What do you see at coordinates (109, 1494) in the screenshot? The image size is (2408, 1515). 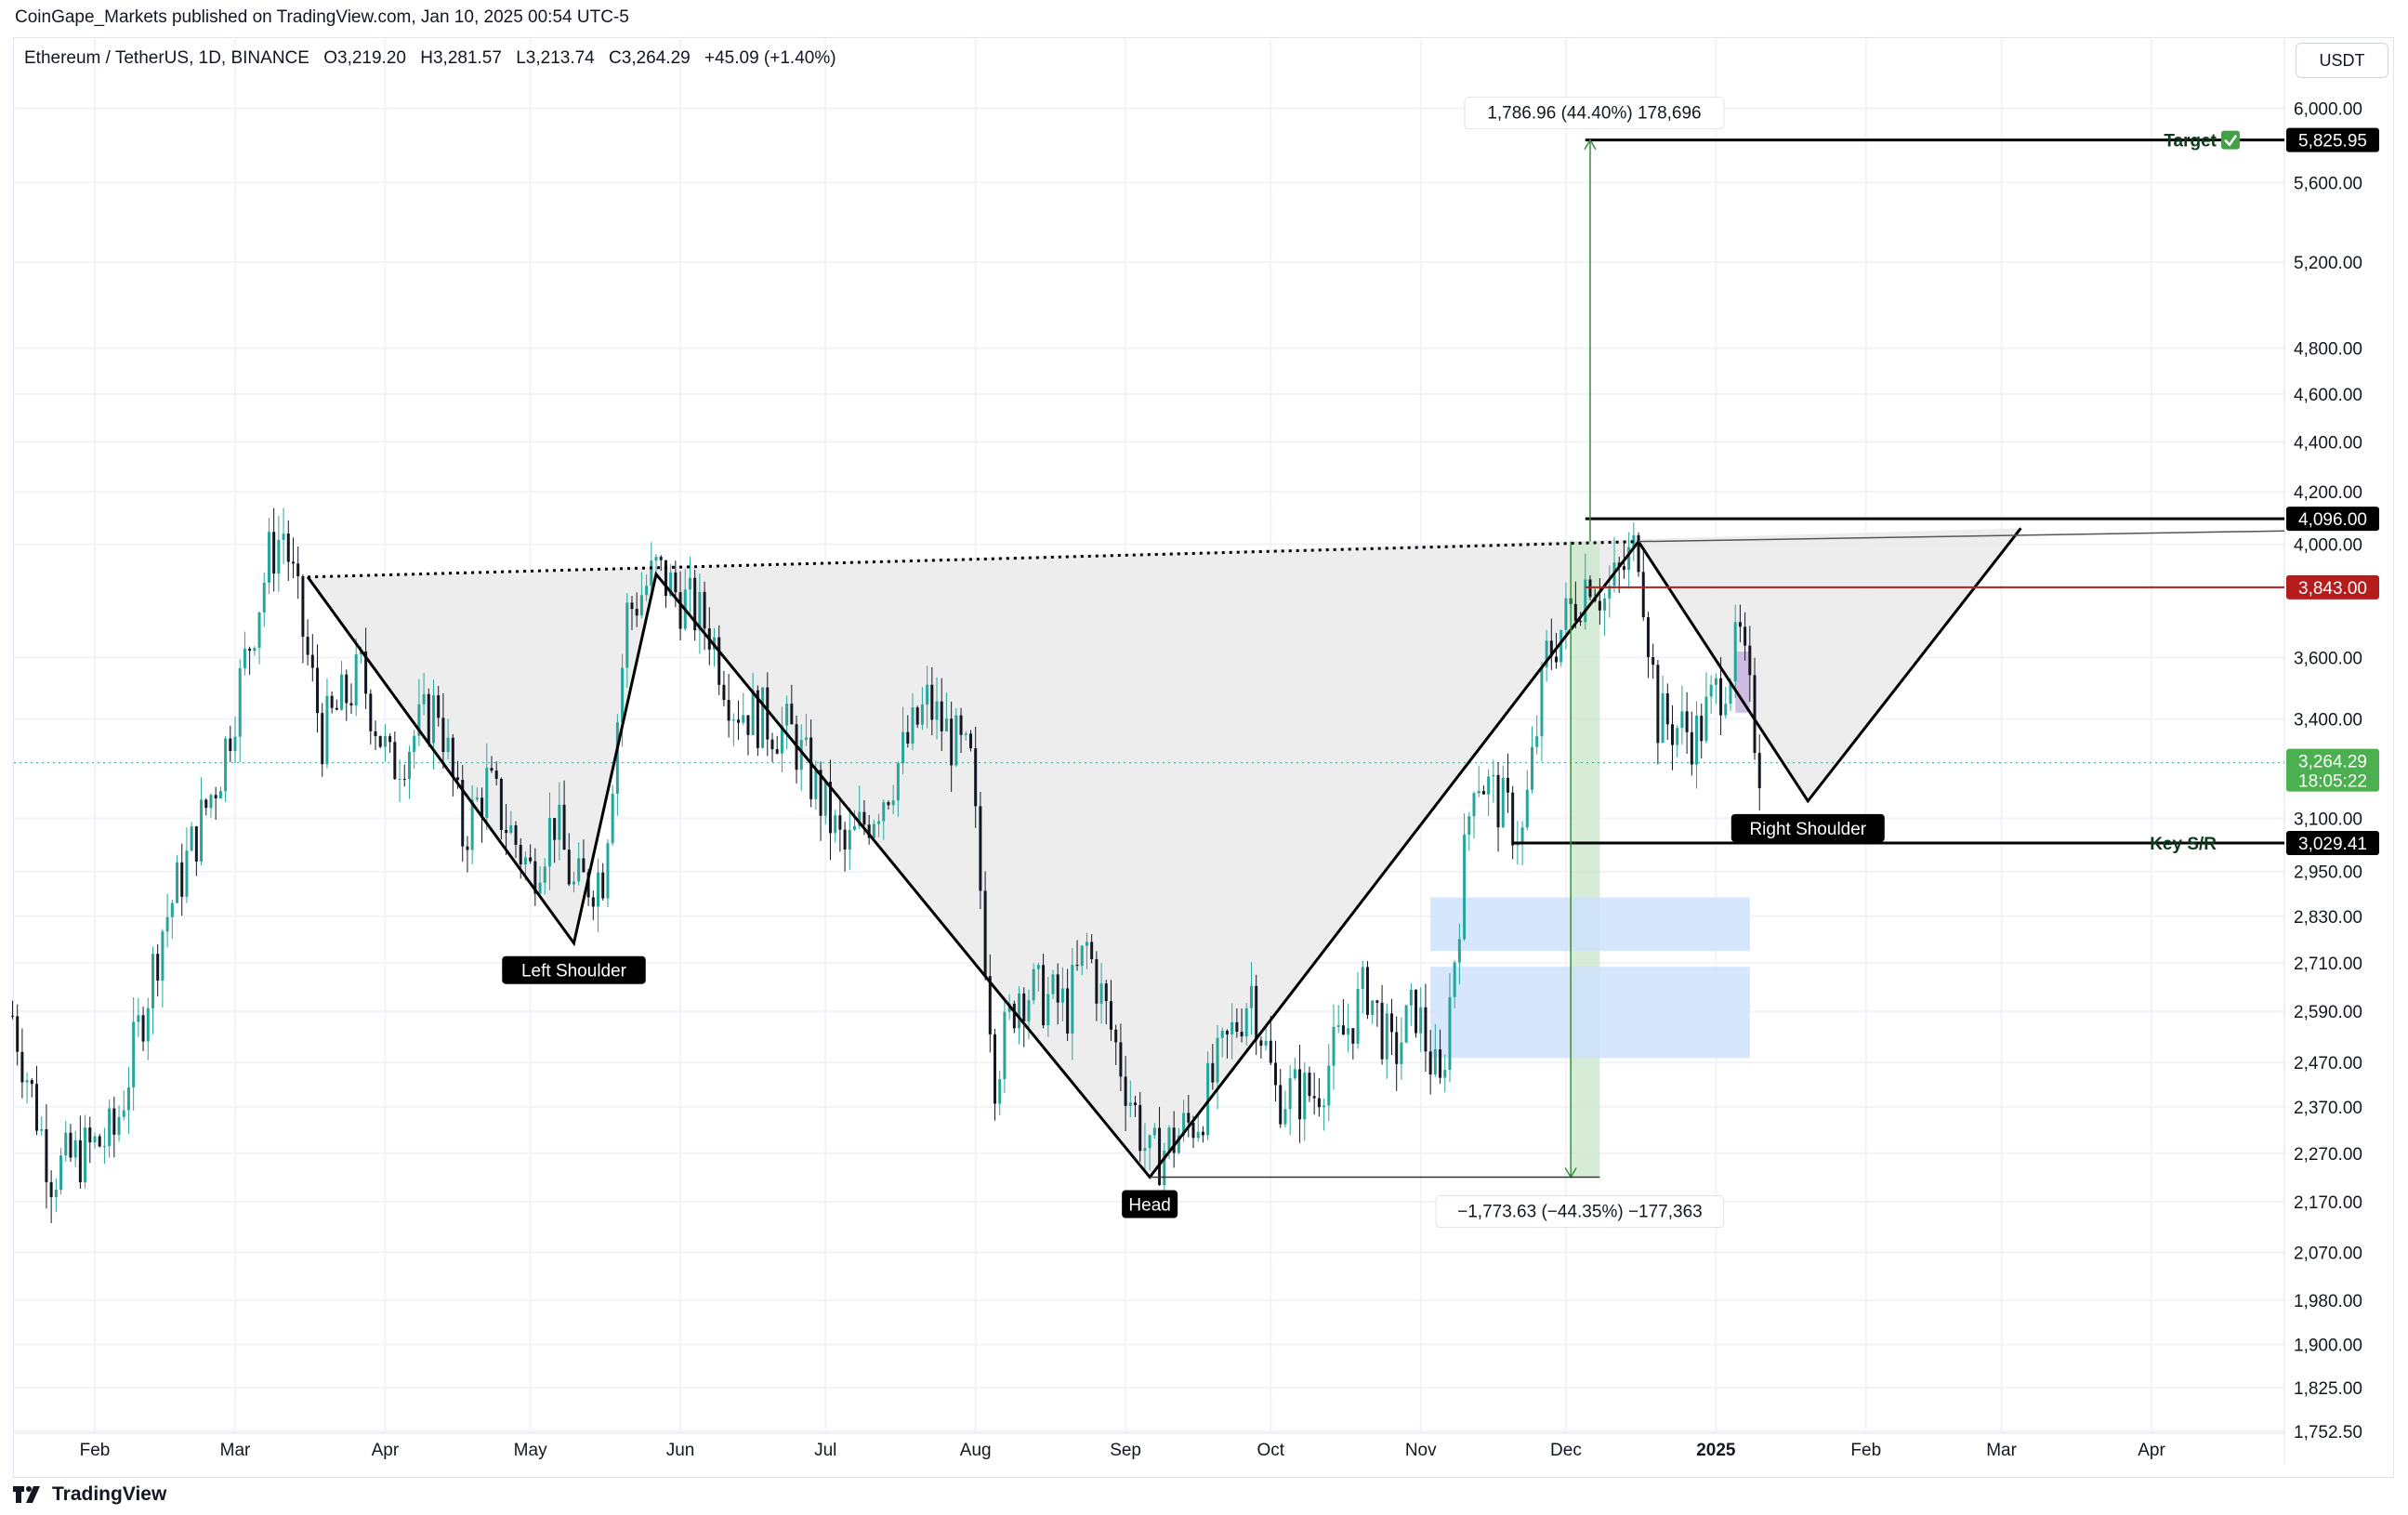 I see `tradingview-brand: TradingView` at bounding box center [109, 1494].